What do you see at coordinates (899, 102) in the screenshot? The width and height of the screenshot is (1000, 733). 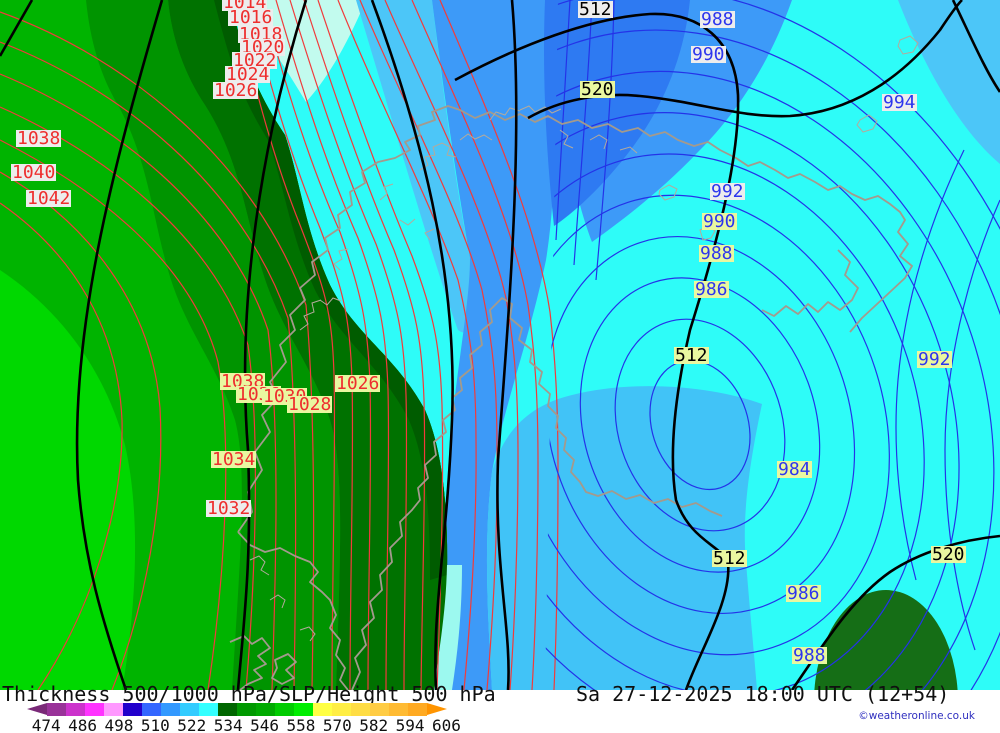 I see `pressure-label: 994` at bounding box center [899, 102].